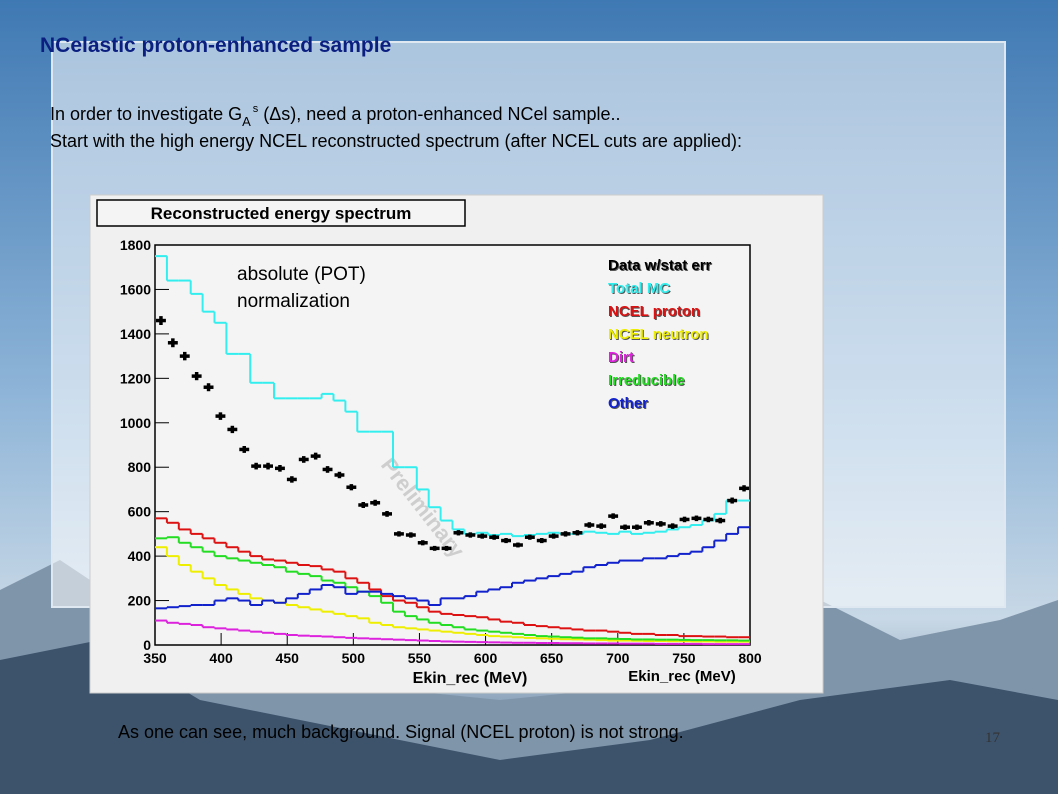 Image resolution: width=1058 pixels, height=799 pixels. What do you see at coordinates (135, 378) in the screenshot?
I see `y-tick-label: 1200` at bounding box center [135, 378].